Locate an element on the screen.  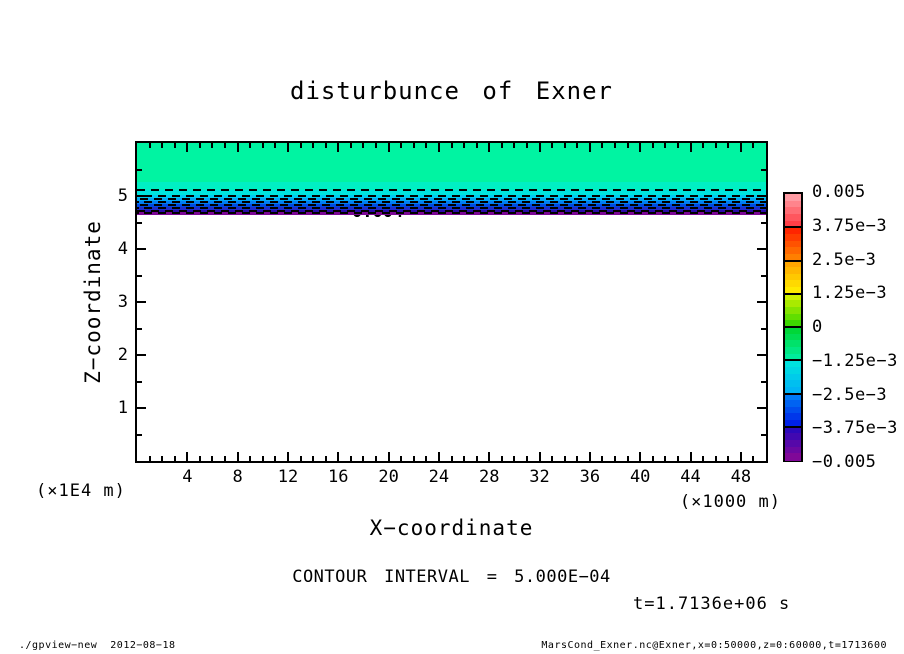
x-axis-tick-label: 36 is located at coordinates (590, 477).